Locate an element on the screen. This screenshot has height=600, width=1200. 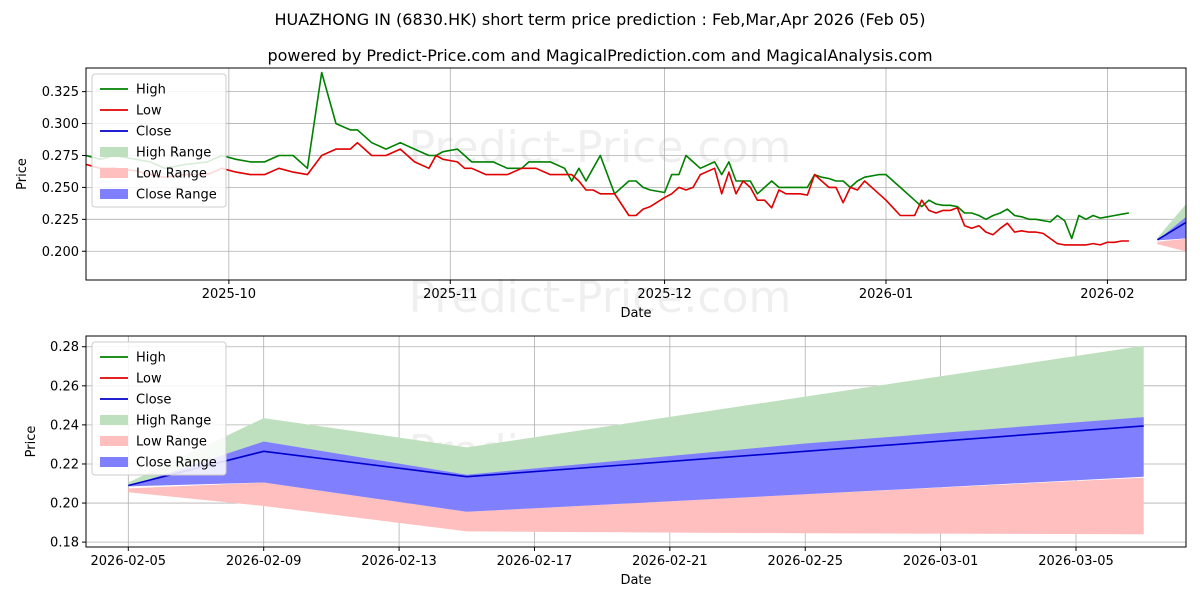
plot1-close-range-band is located at coordinates (1171, 228).